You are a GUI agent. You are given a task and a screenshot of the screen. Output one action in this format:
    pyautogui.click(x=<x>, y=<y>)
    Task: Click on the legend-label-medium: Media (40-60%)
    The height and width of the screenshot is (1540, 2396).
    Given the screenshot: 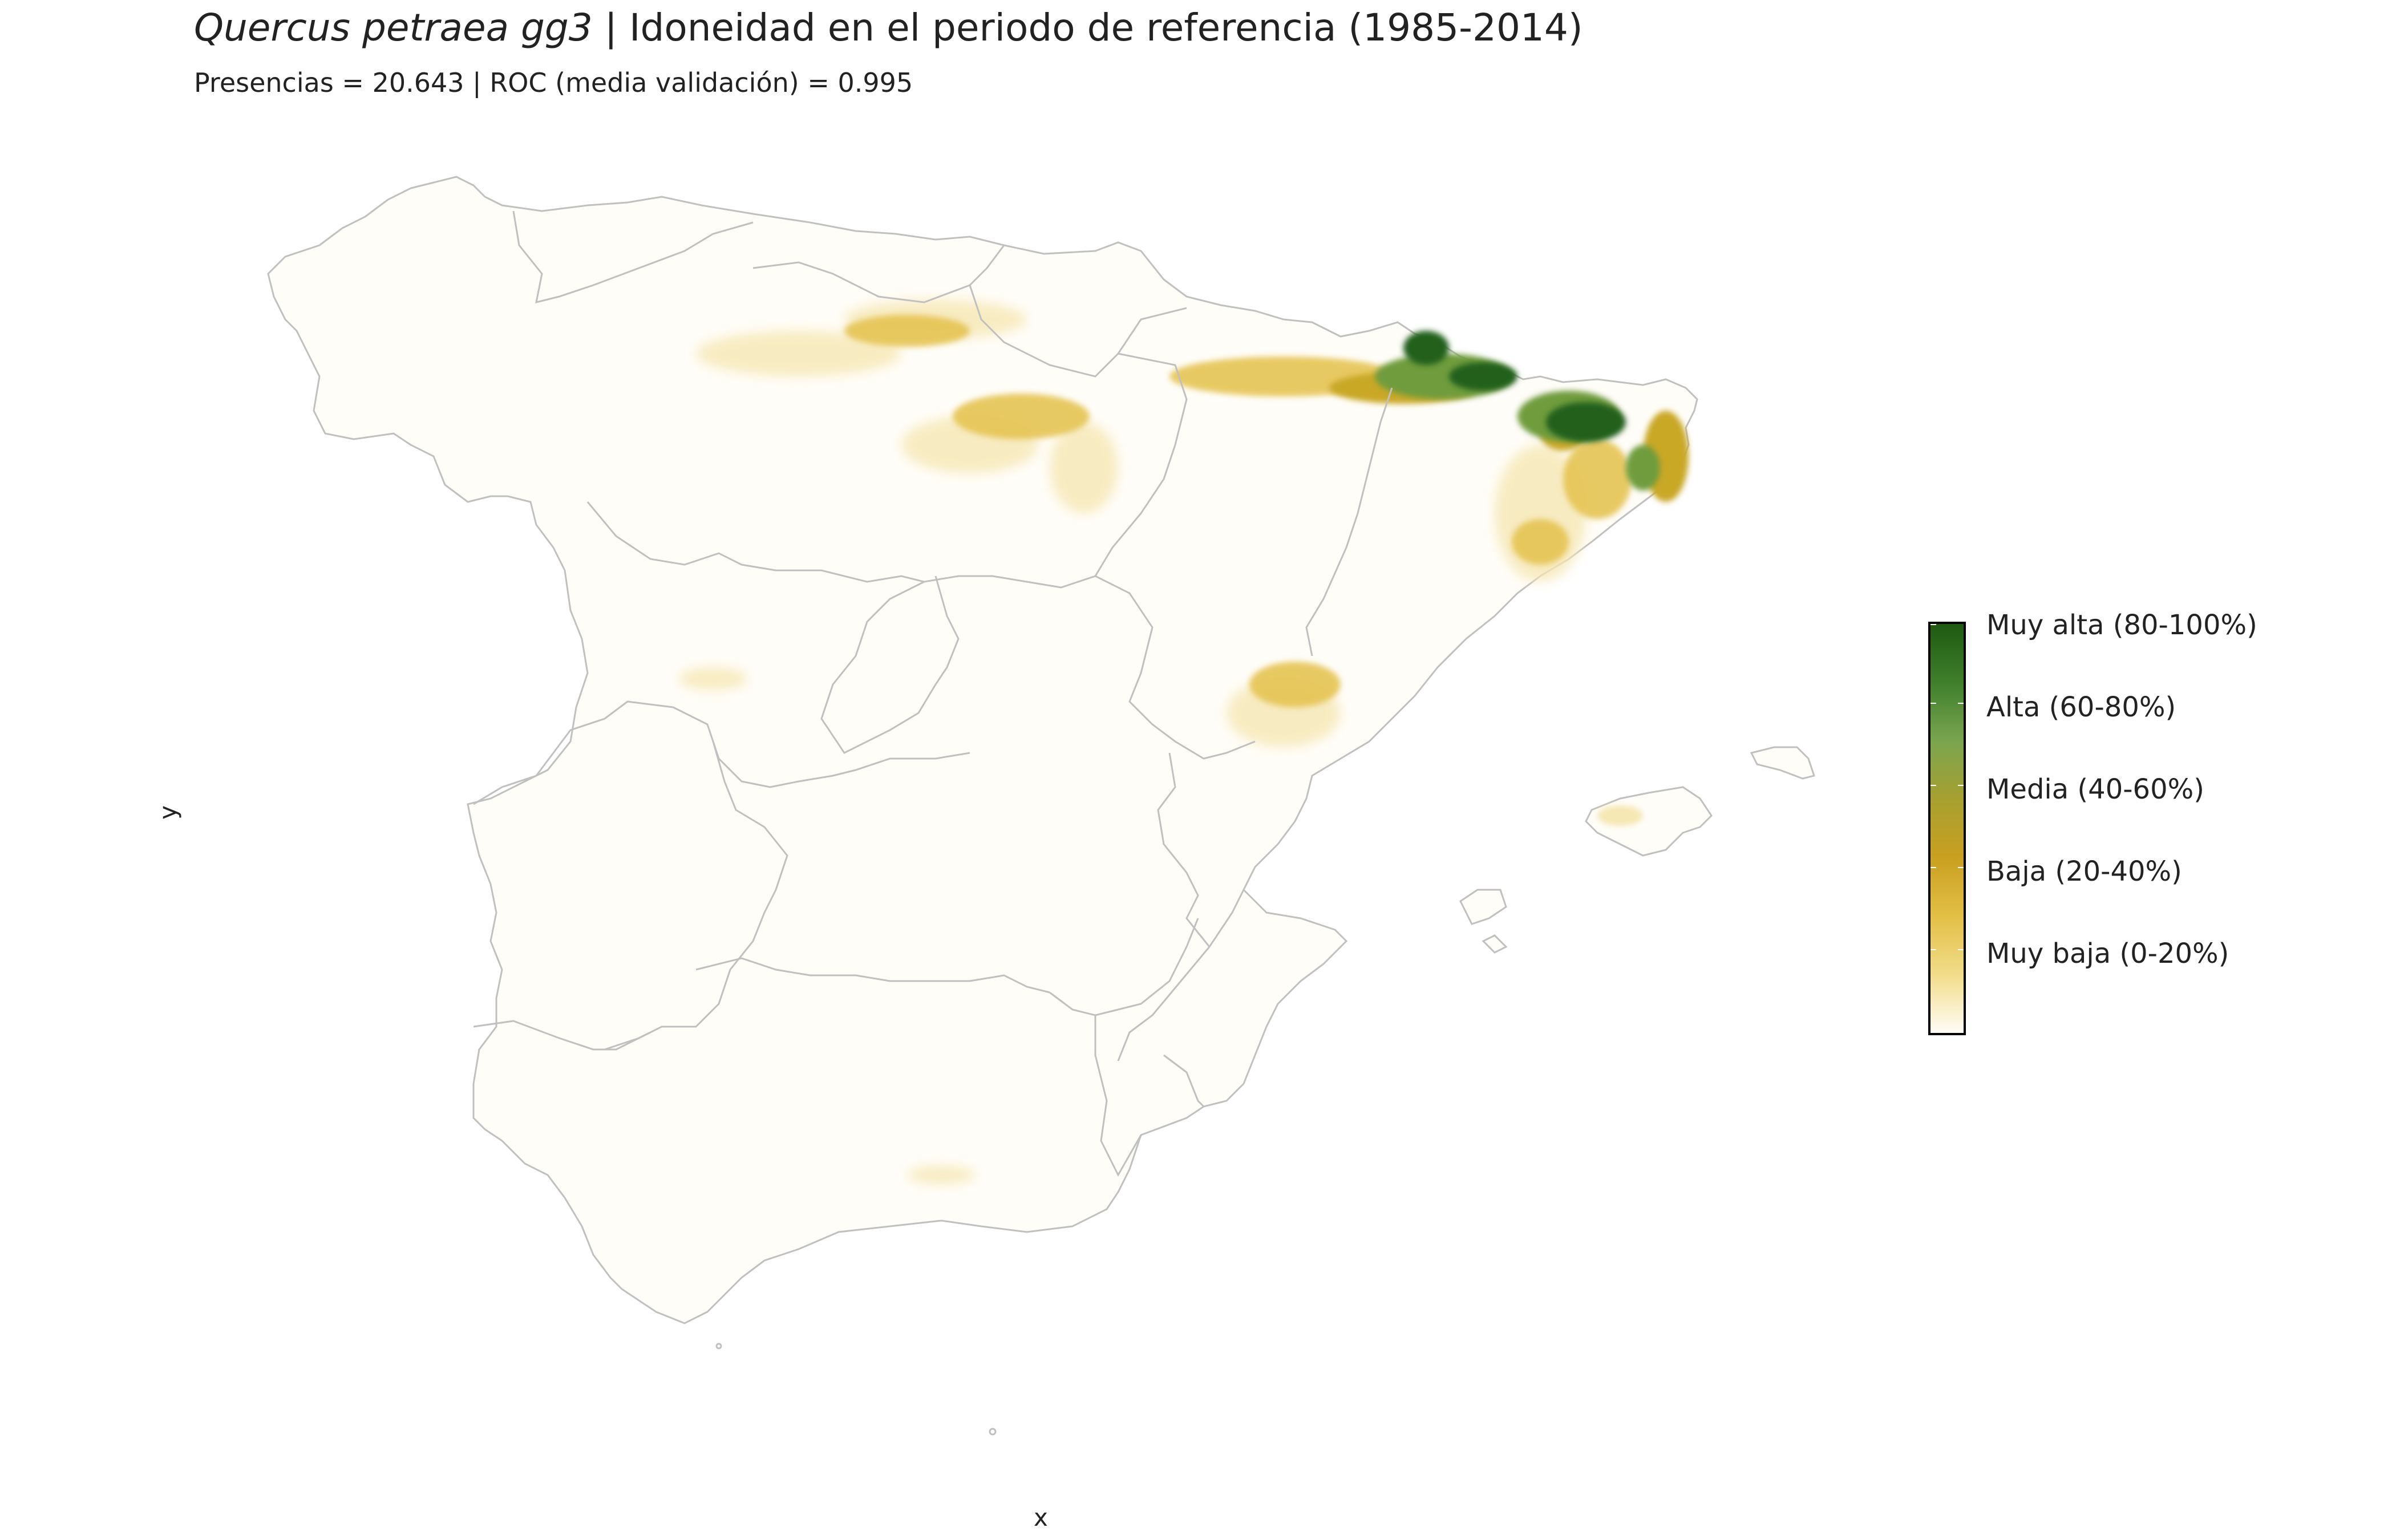 What is the action you would take?
    pyautogui.click(x=2095, y=789)
    